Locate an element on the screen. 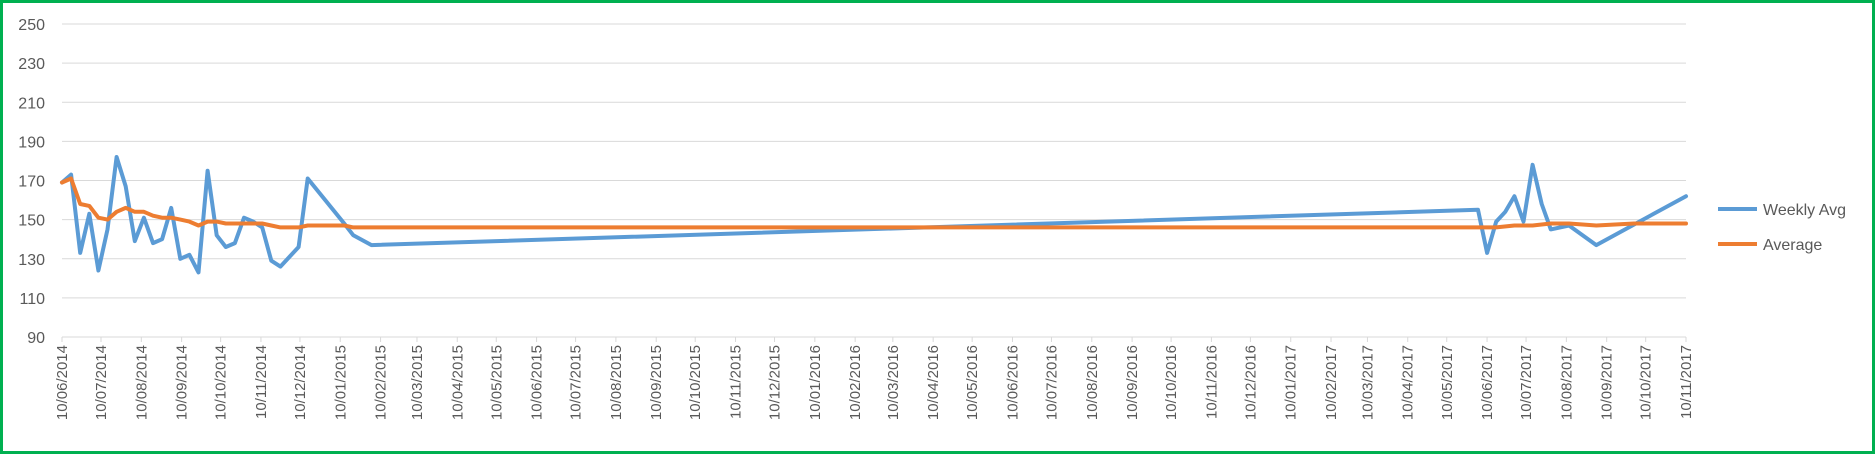 Image resolution: width=1875 pixels, height=454 pixels. x-tick-label: 10/09/2014 is located at coordinates (182, 382).